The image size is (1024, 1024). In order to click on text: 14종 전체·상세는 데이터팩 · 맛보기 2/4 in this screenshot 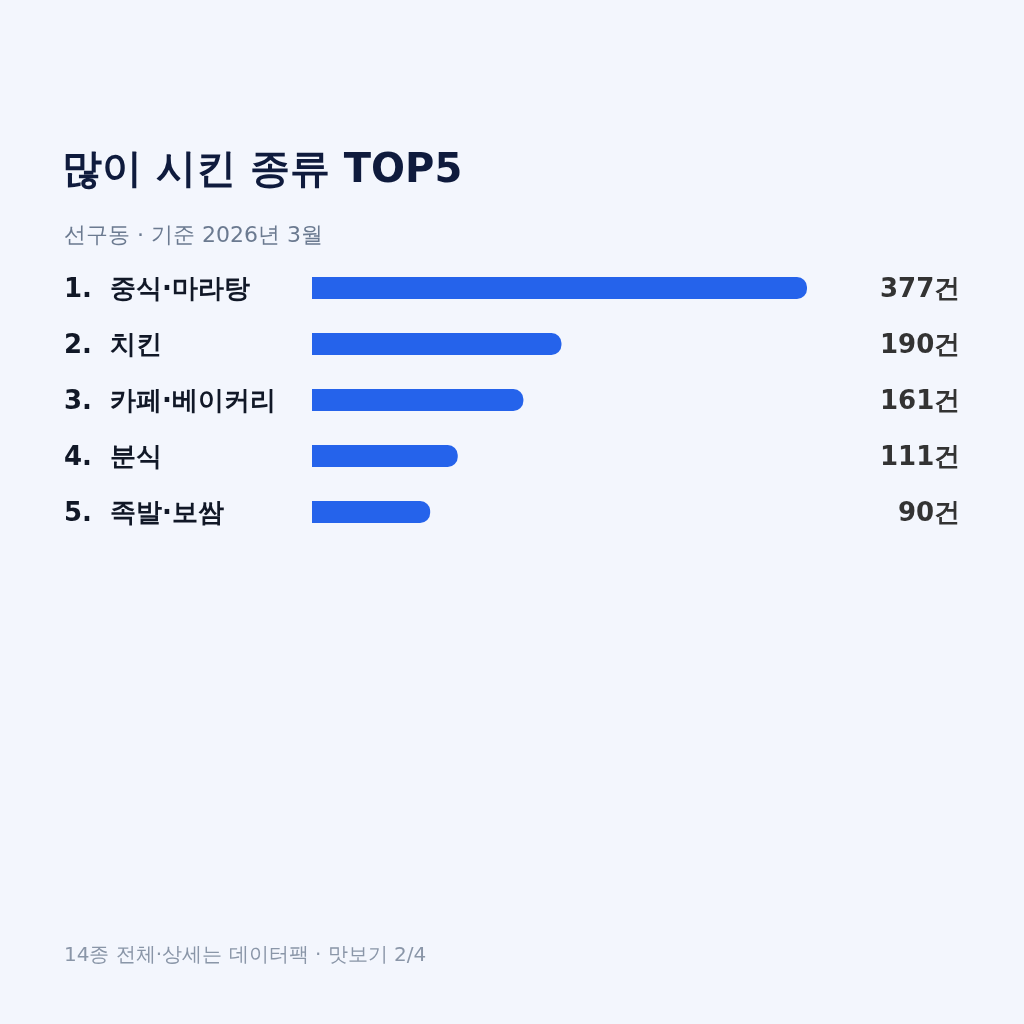, I will do `click(245, 954)`.